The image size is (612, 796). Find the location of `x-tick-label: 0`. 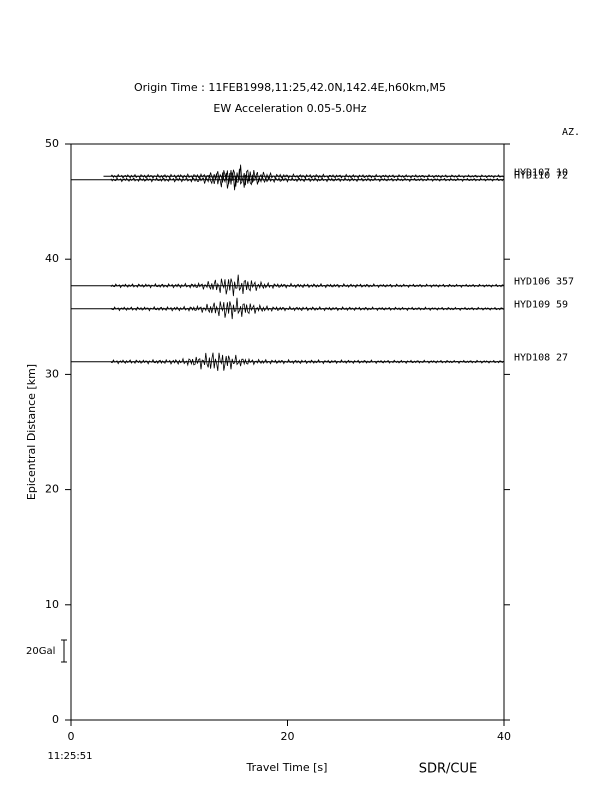

x-tick-label: 0 is located at coordinates (71, 736).